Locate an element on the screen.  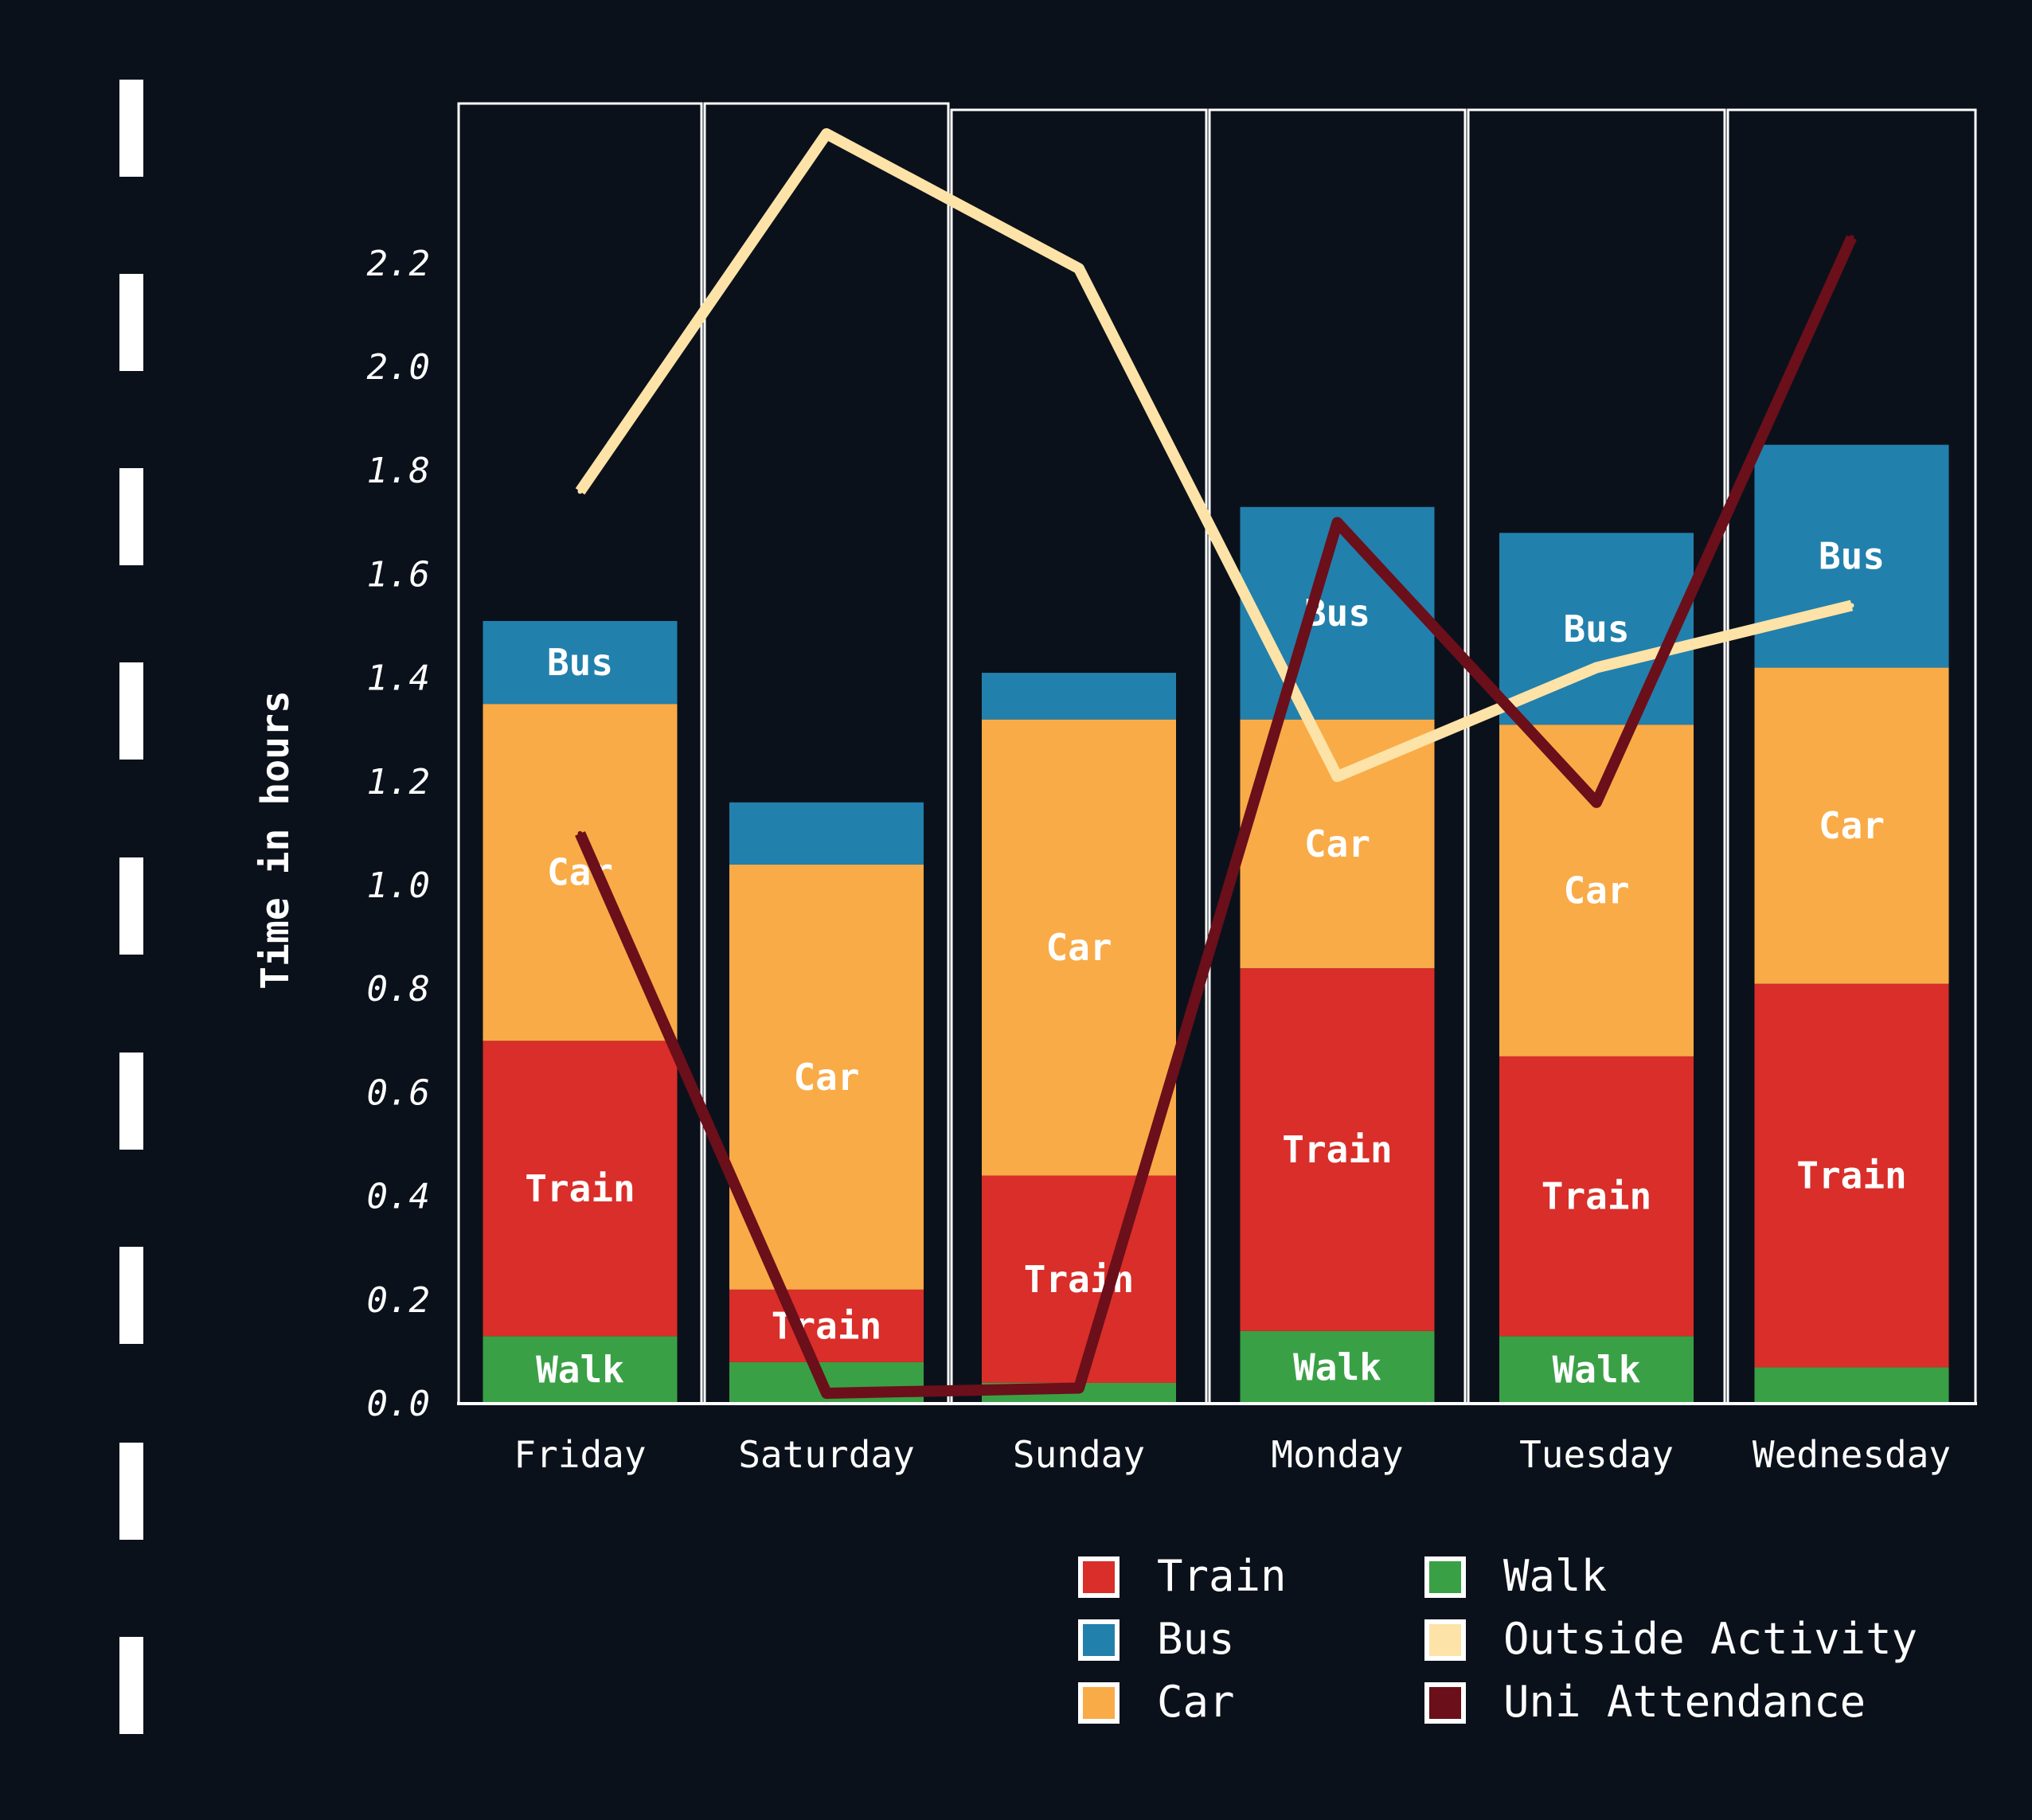
y-tick-label: 0.0 is located at coordinates (398, 1404).